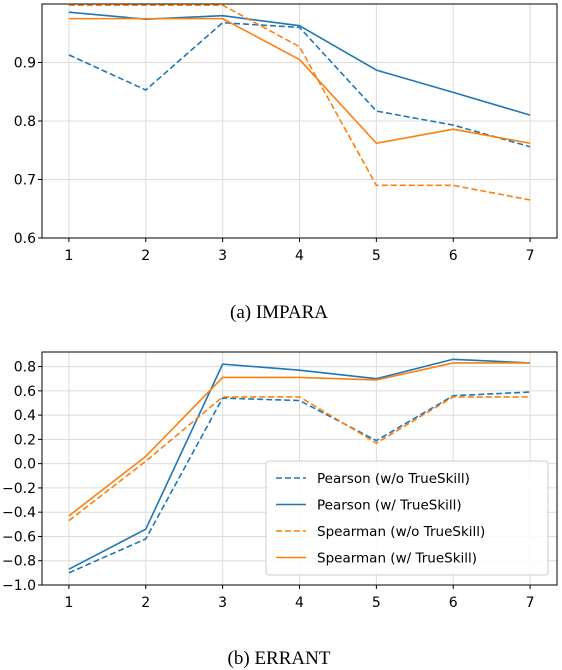 The height and width of the screenshot is (670, 562). Describe the element at coordinates (401, 532) in the screenshot. I see `legend-entry: Spearman (w/o TrueSkill)` at that location.